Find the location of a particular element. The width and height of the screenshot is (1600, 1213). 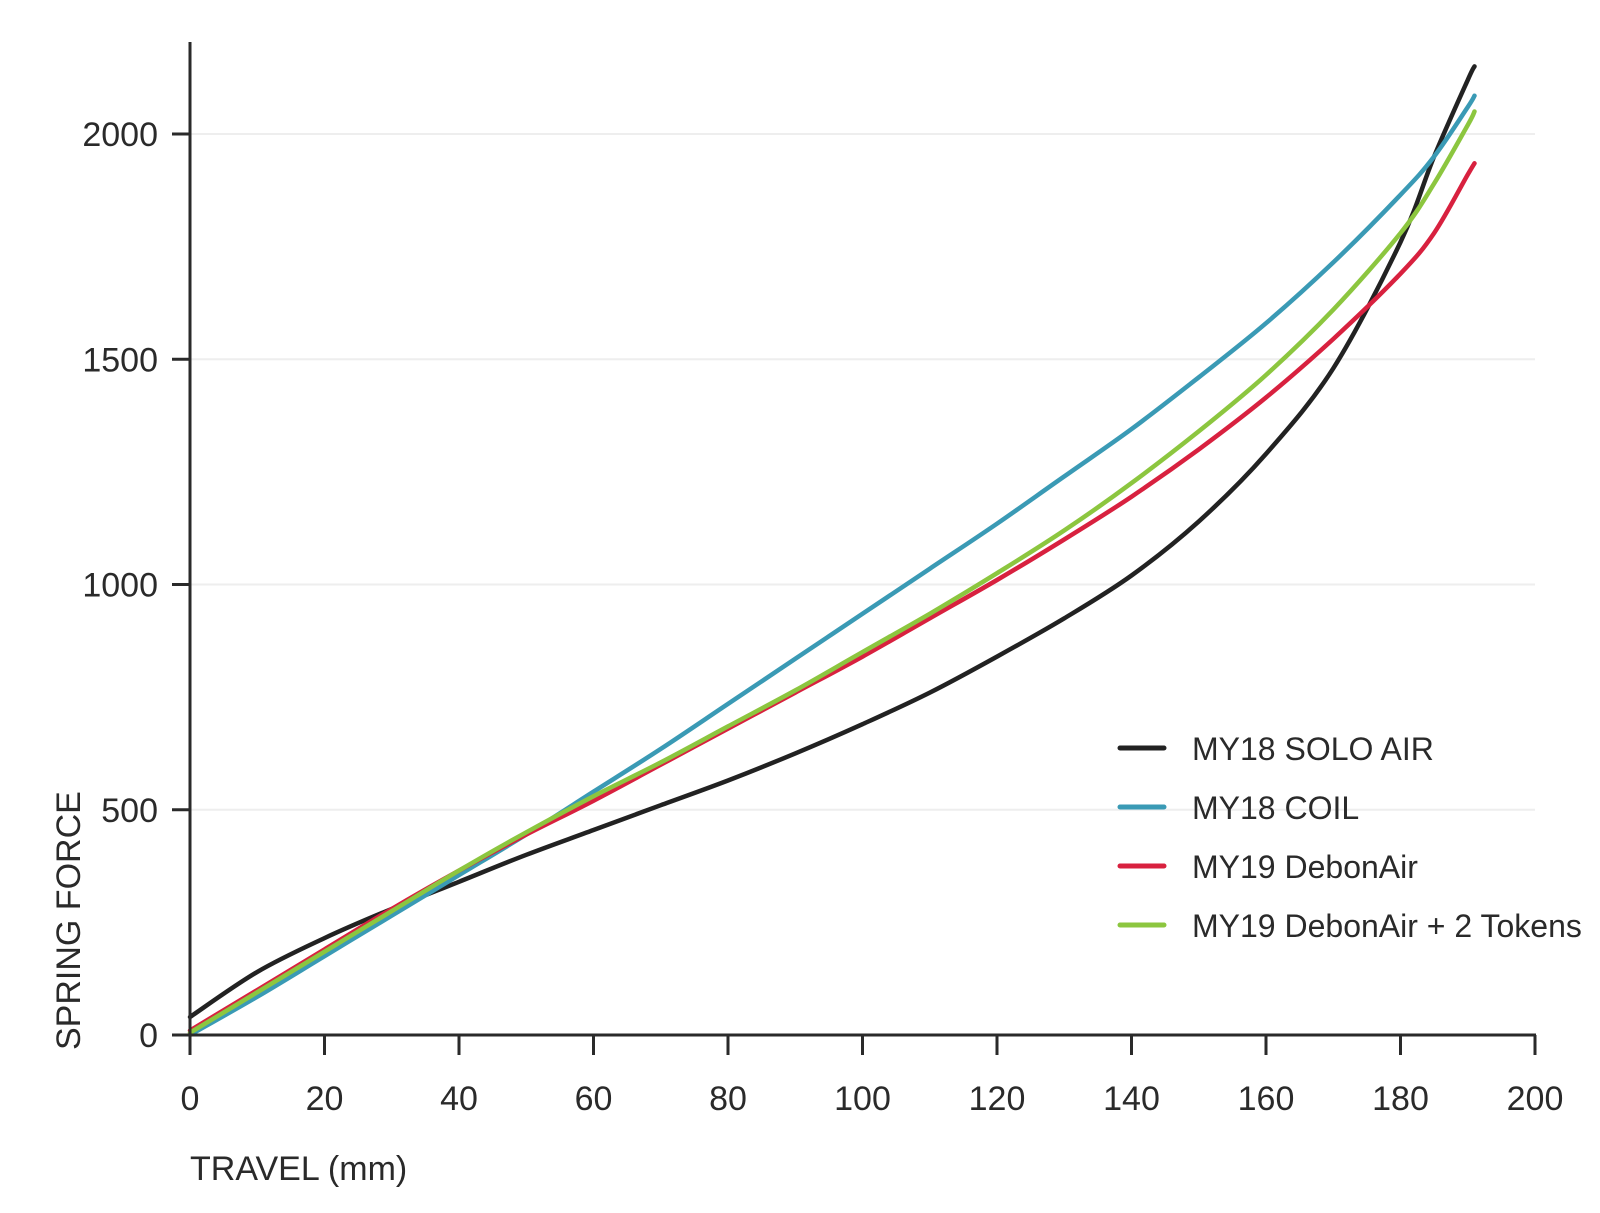

y-tick-label-1000: 1000 is located at coordinates (120, 586).